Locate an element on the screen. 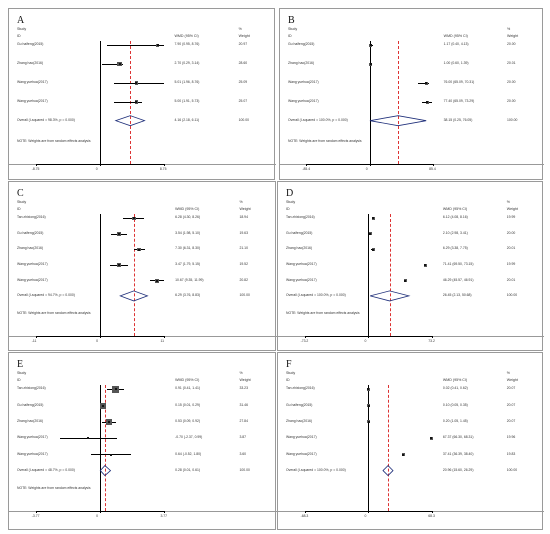 The width and height of the screenshot is (550, 534). study-estimate: 46.29 (45.57, 46.91) is located at coordinates (458, 279).